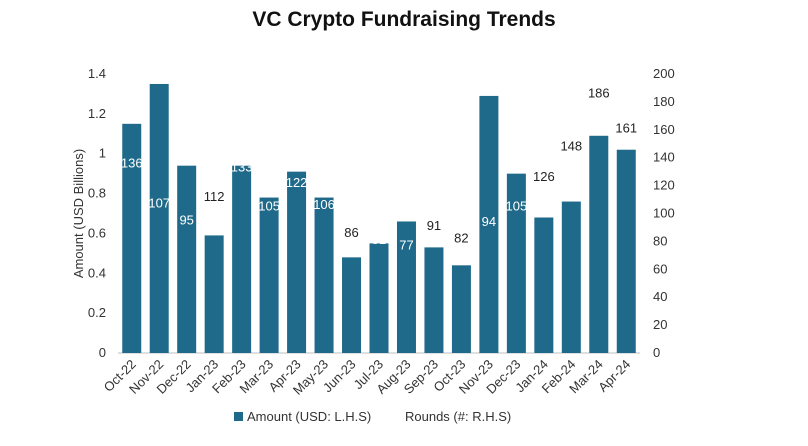  What do you see at coordinates (297, 182) in the screenshot?
I see `rounds-data-label: 122` at bounding box center [297, 182].